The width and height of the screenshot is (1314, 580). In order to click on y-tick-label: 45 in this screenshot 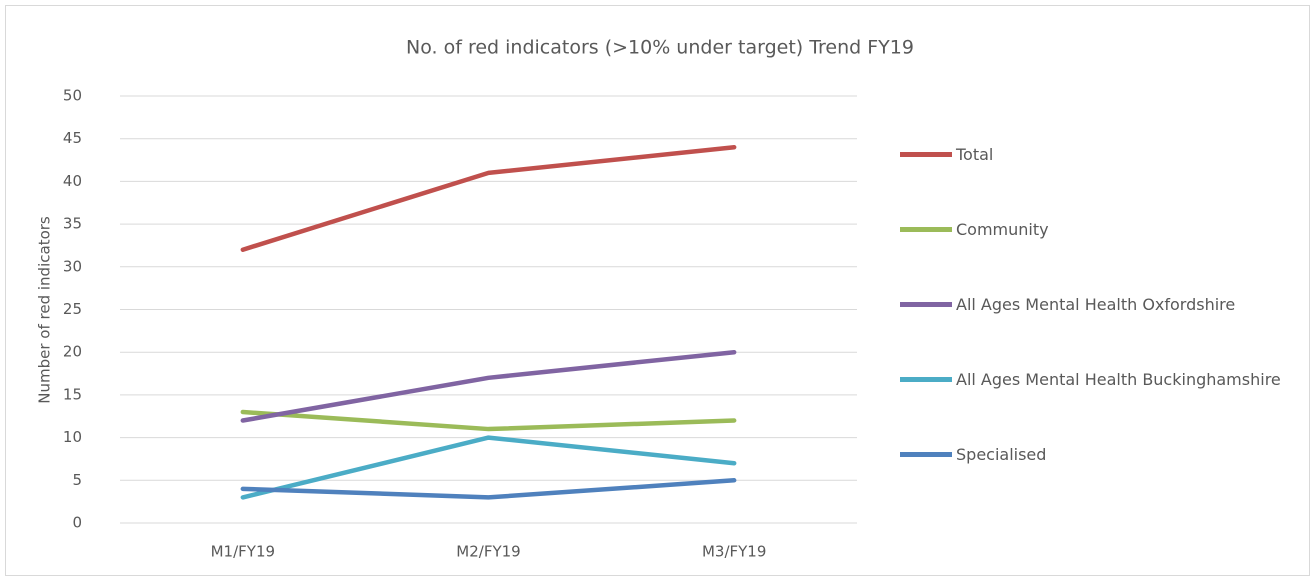, I will do `click(72, 138)`.